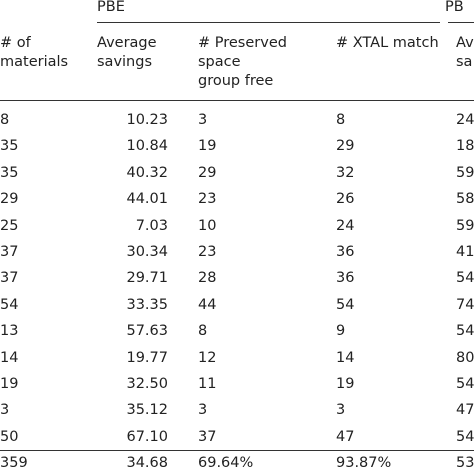 Image resolution: width=474 pixels, height=474 pixels. Describe the element at coordinates (147, 172) in the screenshot. I see `table-cell: 40.32` at that location.